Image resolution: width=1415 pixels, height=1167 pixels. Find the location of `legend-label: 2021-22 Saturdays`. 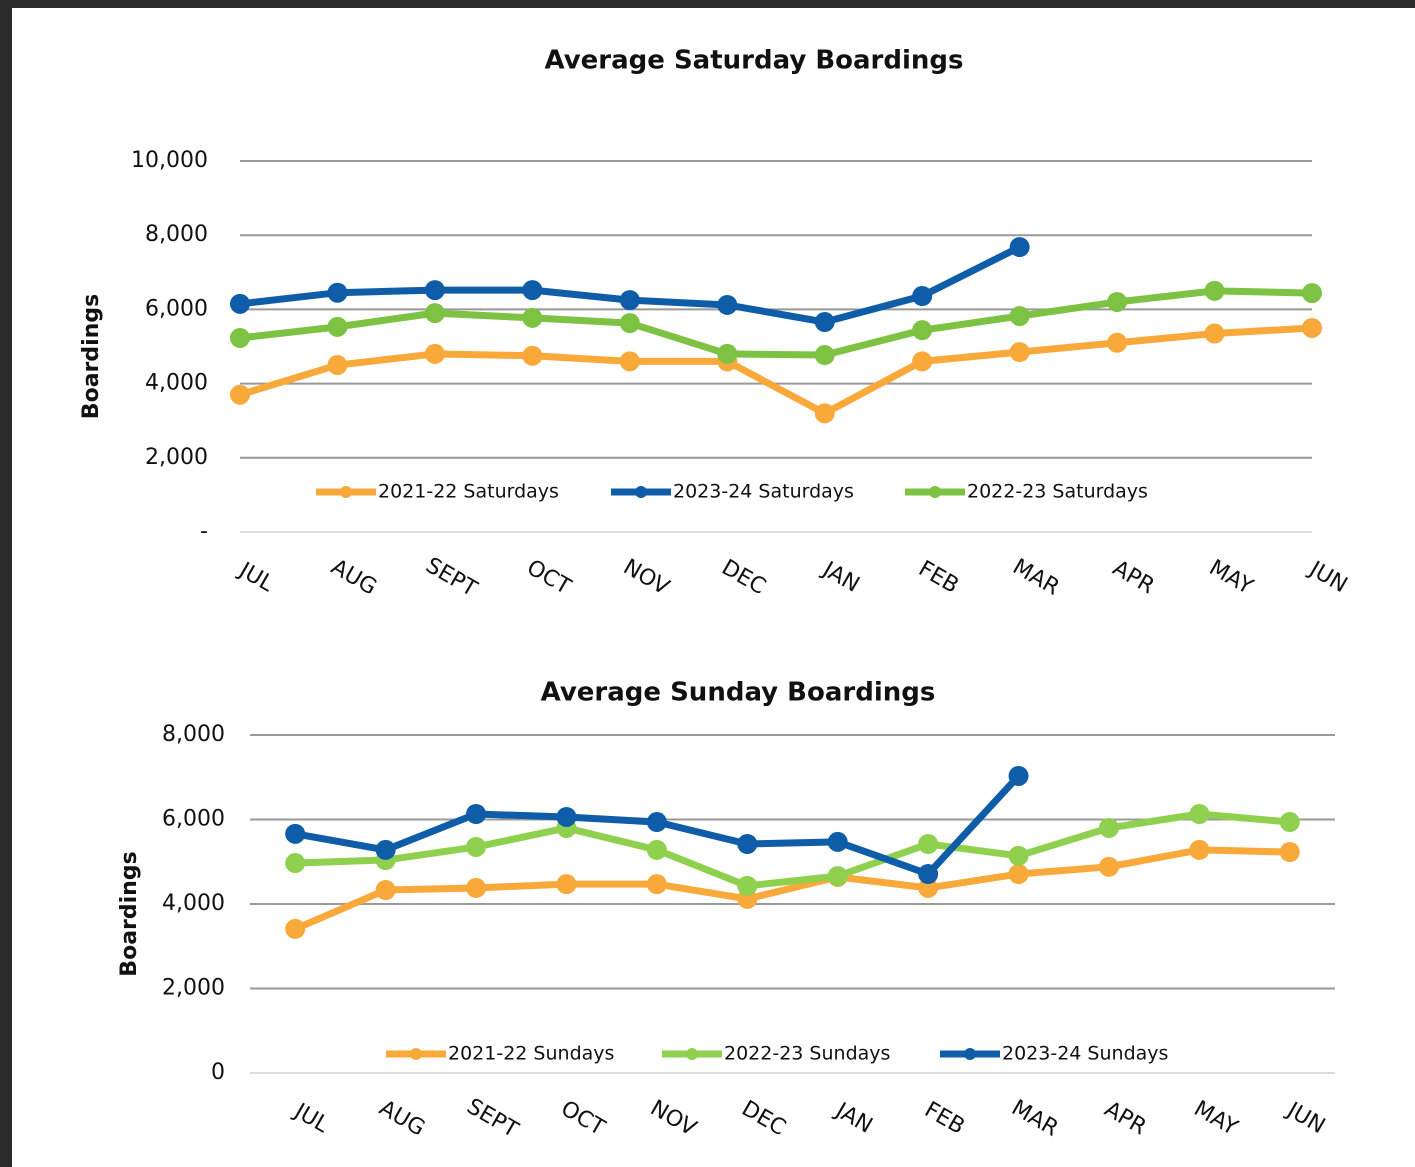

legend-label: 2021-22 Saturdays is located at coordinates (468, 492).